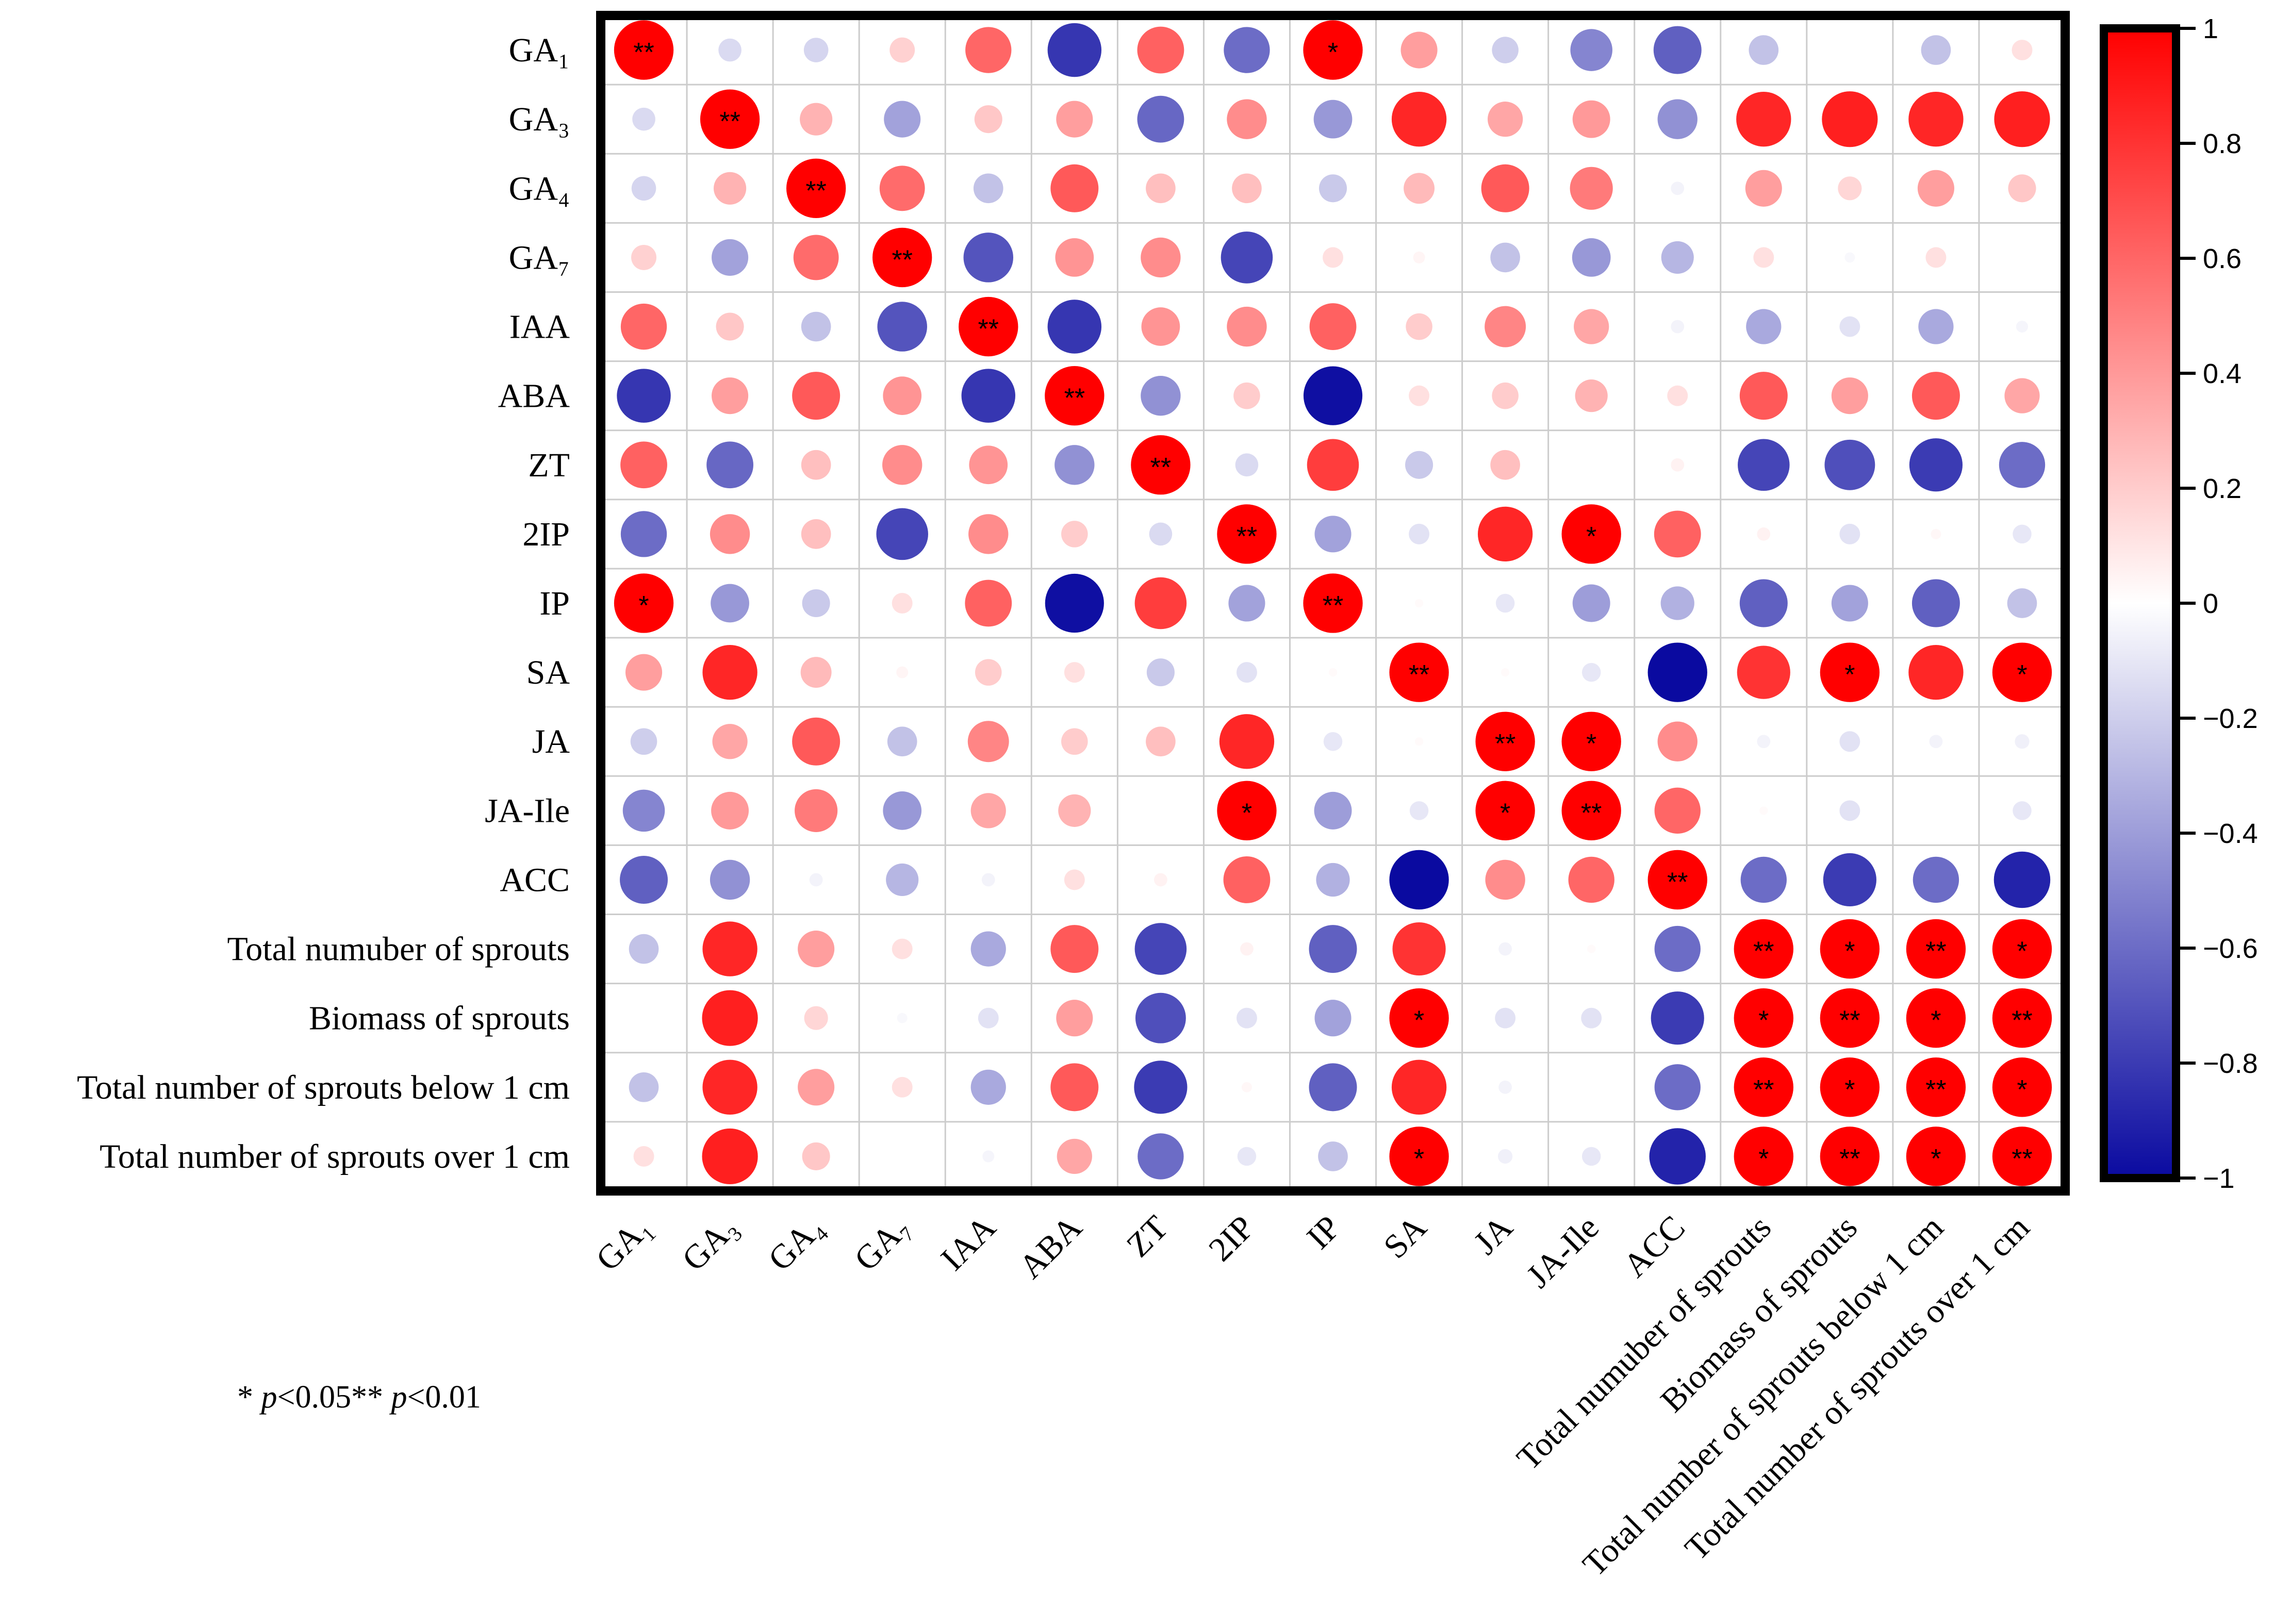 The image size is (2274, 1624). I want to click on column-label: ACC, so click(1654, 1246).